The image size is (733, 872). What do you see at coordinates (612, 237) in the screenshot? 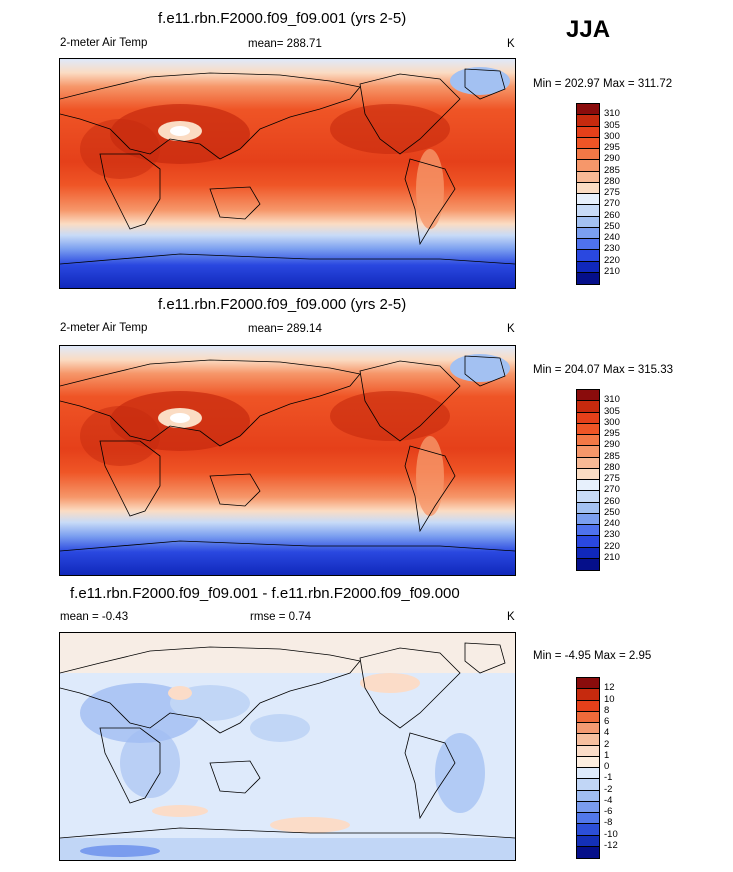
I see `colorbar-label: 240` at bounding box center [612, 237].